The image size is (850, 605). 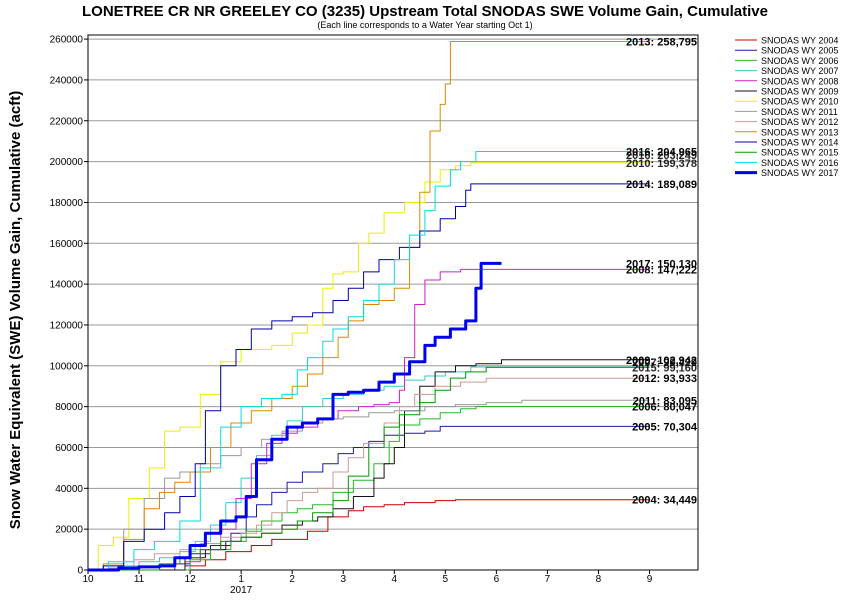 I want to click on y-tick-label: 220000, so click(x=67, y=121).